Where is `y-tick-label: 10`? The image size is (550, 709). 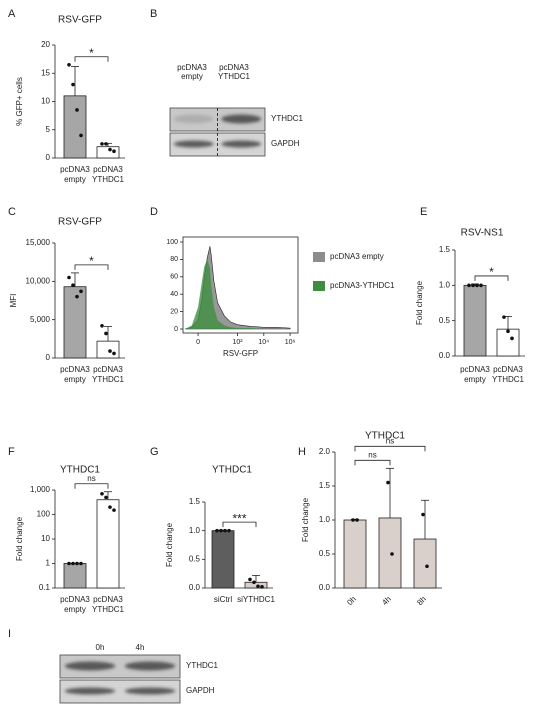 y-tick-label: 10 is located at coordinates (45, 538).